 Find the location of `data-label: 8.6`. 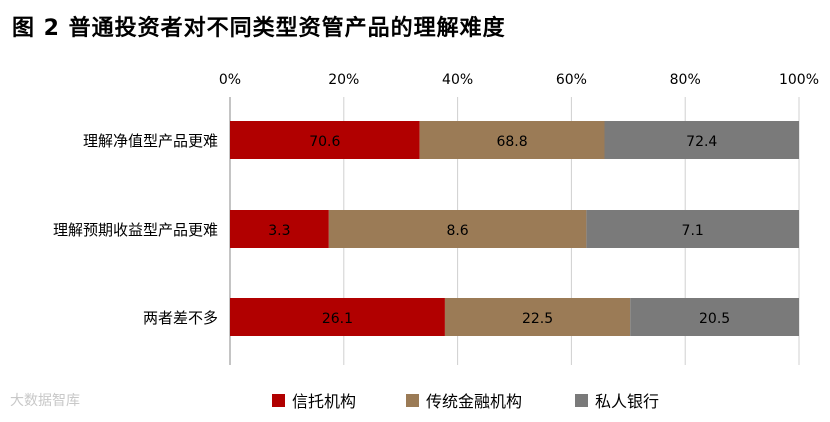

data-label: 8.6 is located at coordinates (457, 231).